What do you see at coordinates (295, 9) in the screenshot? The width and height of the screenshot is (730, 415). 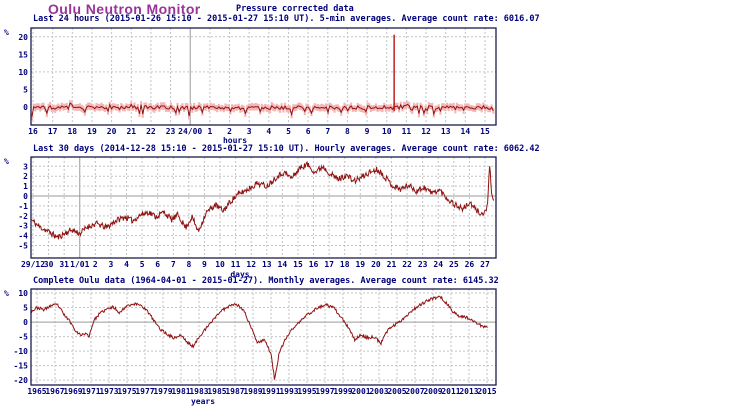 I see `page-subtitle: Pressure corrected data` at bounding box center [295, 9].